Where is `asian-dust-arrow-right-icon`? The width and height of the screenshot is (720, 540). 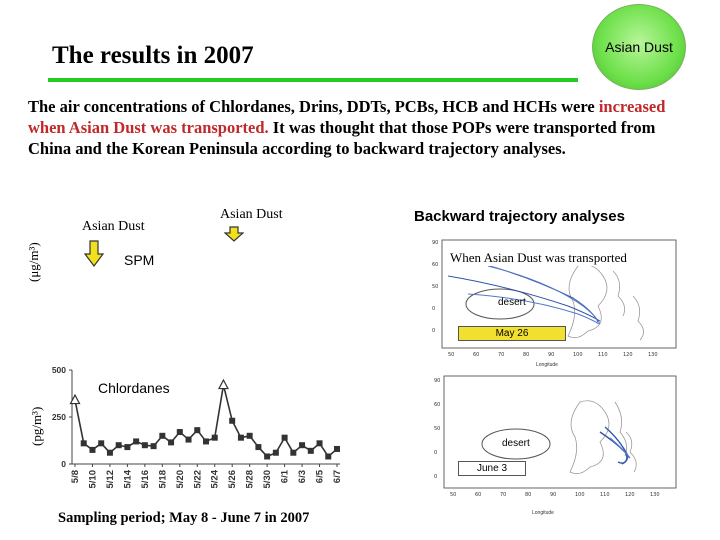
asian-dust-arrow-right-icon is located at coordinates (234, 234).